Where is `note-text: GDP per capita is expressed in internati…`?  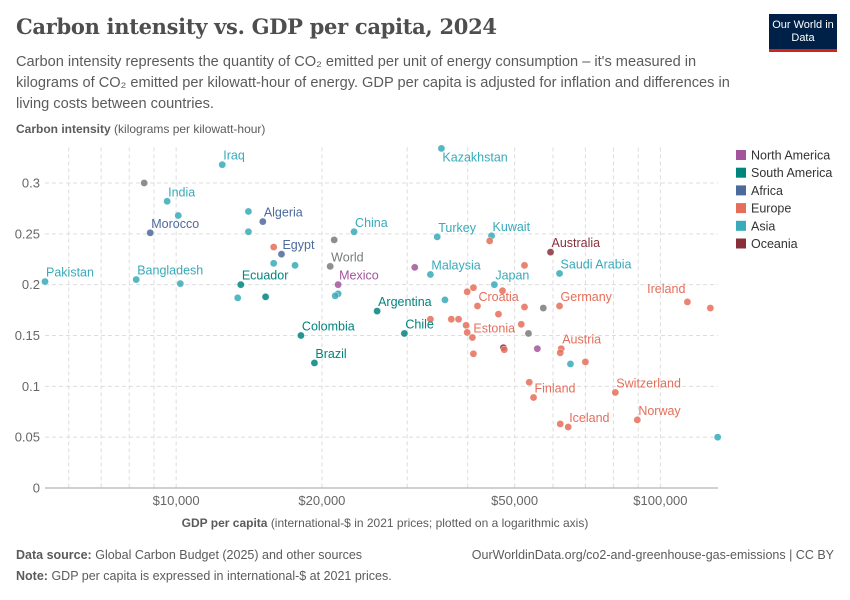
note-text: GDP per capita is expressed in internati… is located at coordinates (221, 576).